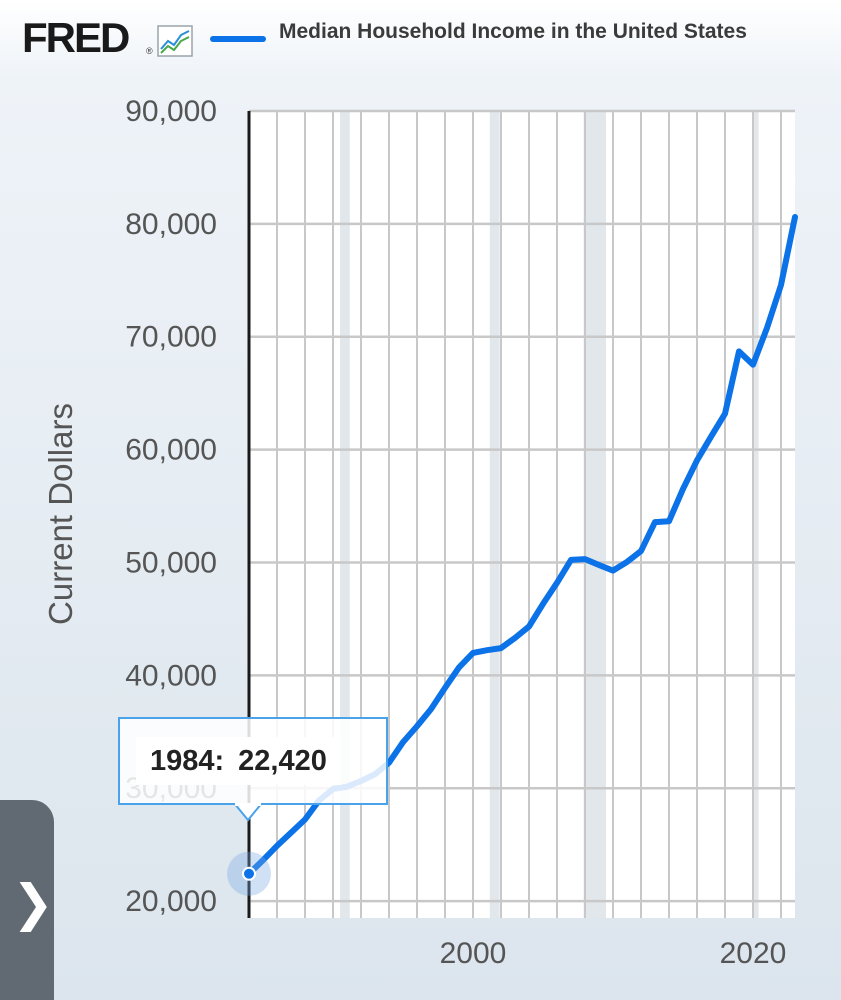  Describe the element at coordinates (171, 675) in the screenshot. I see `y-tick-label: 40,000` at that location.